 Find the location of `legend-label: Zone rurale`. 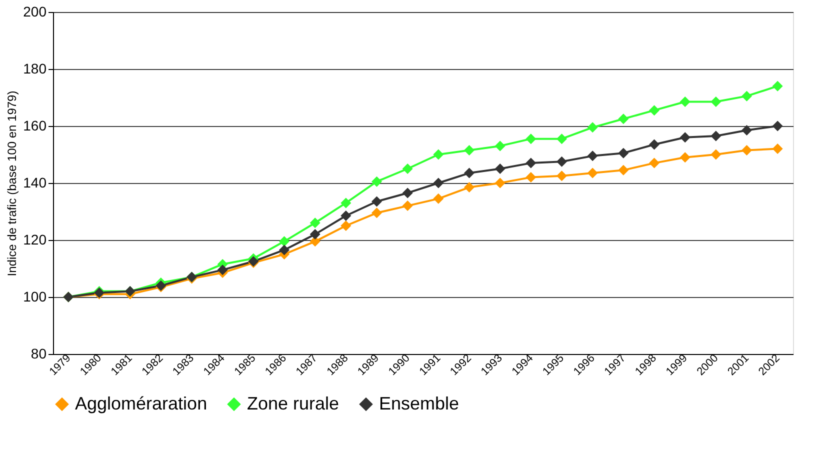

legend-label: Zone rurale is located at coordinates (293, 403).